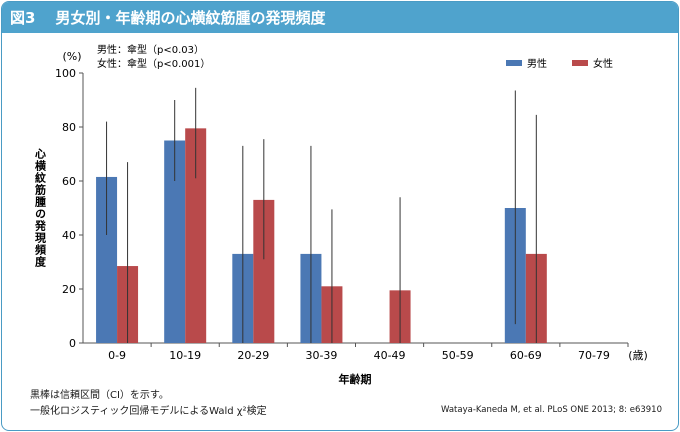  What do you see at coordinates (69, 235) in the screenshot?
I see `y-tick-label: 40` at bounding box center [69, 235].